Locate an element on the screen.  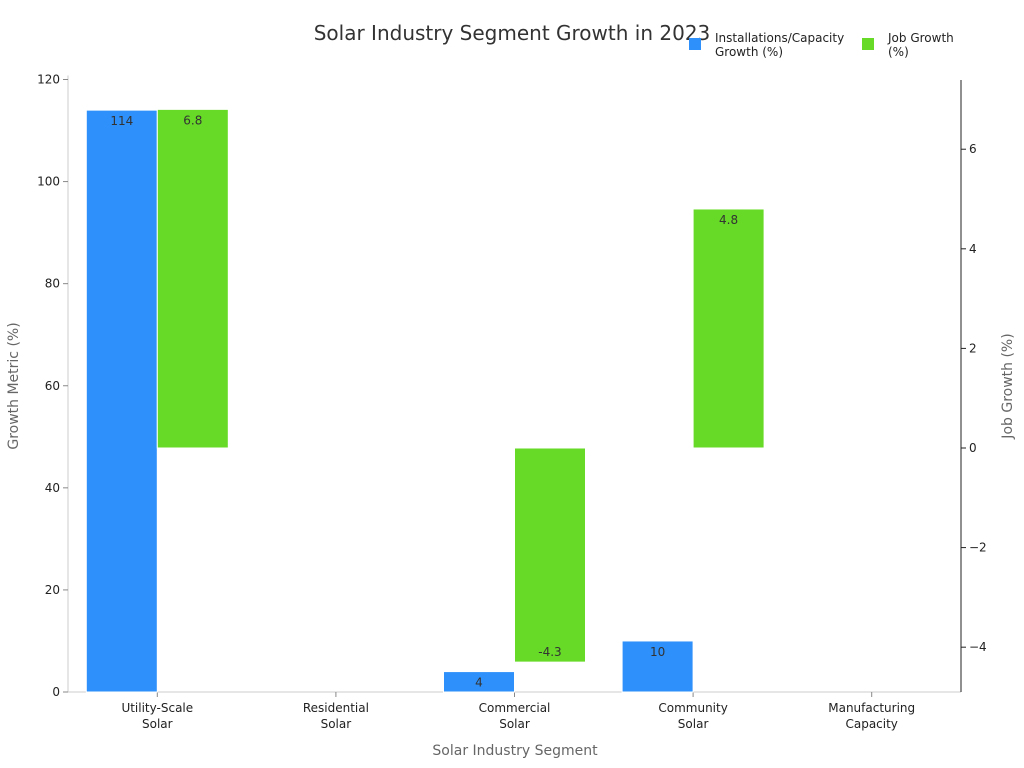
legend-label: Job Growth is located at coordinates (920, 38).